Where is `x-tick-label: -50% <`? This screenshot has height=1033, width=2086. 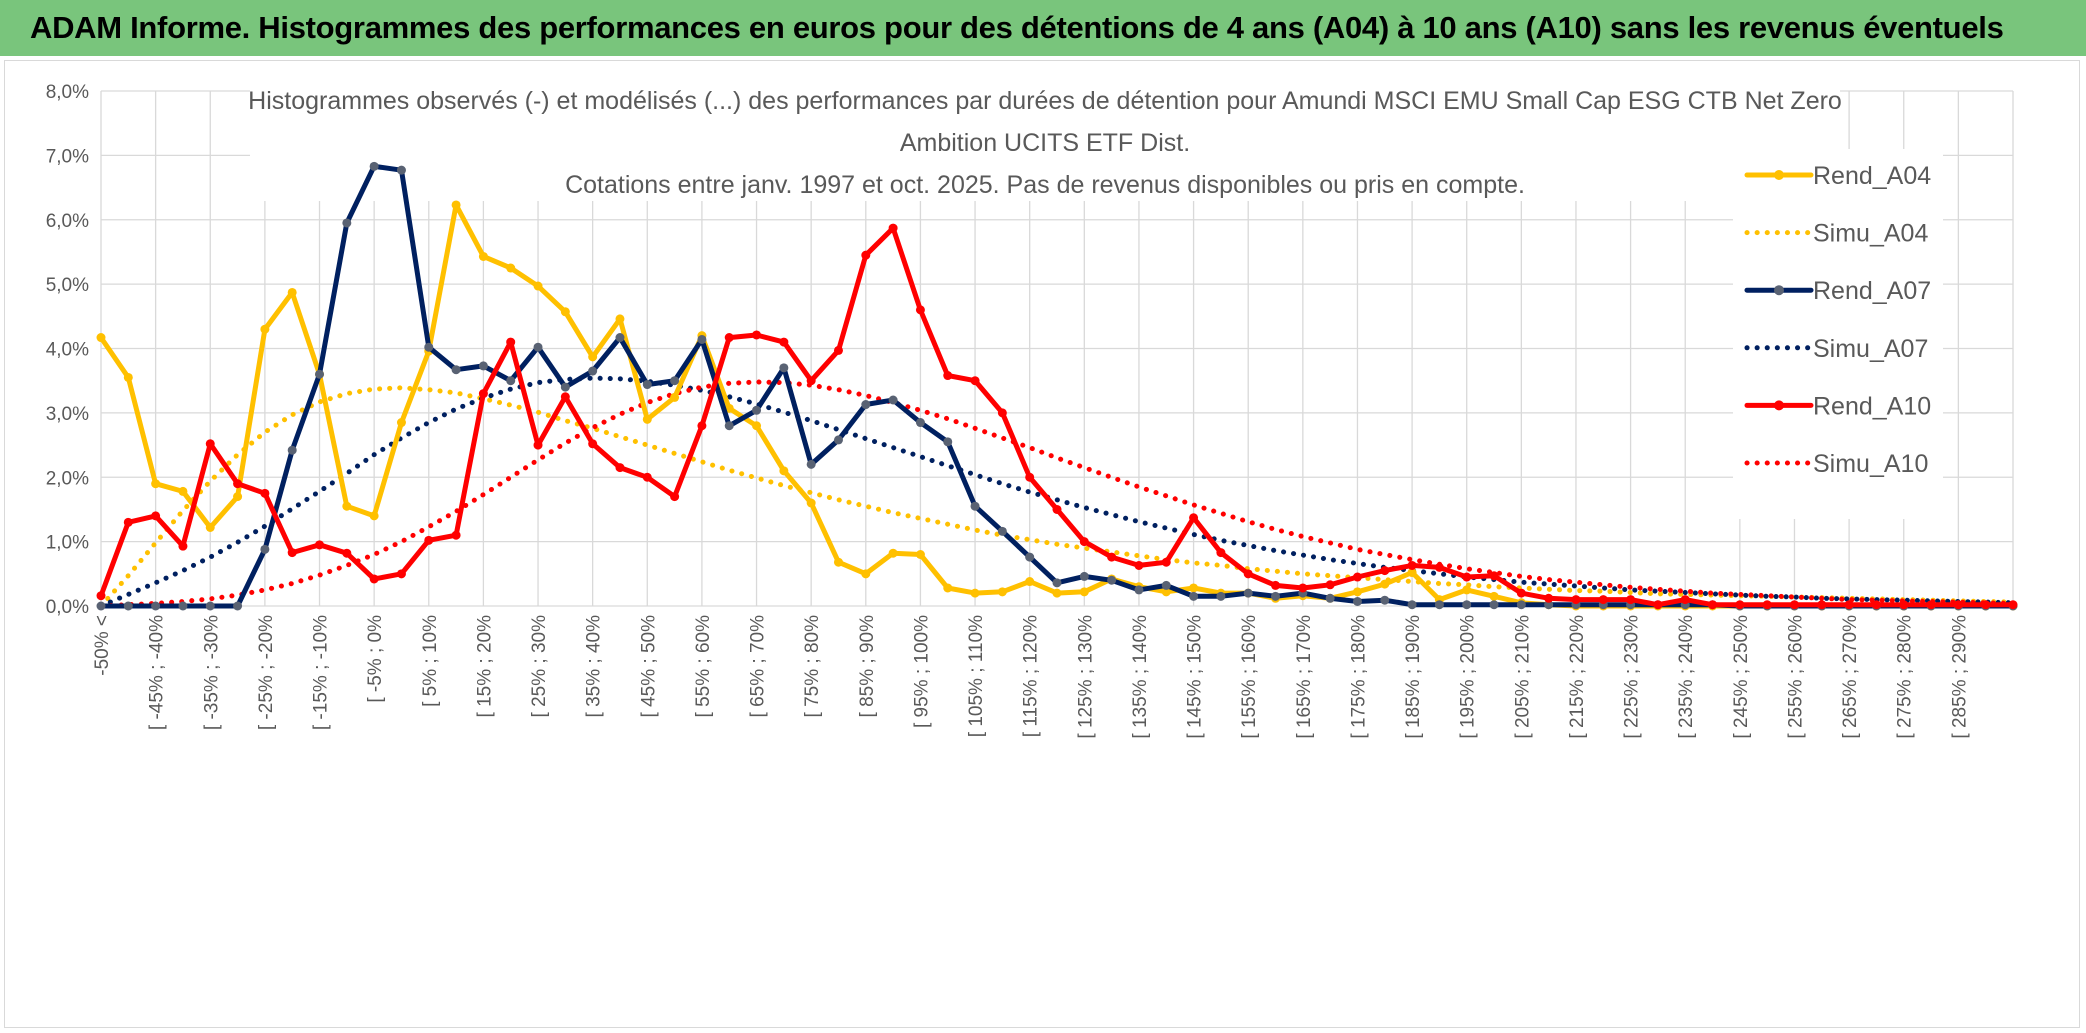
x-tick-label: -50% < is located at coordinates (102, 645).